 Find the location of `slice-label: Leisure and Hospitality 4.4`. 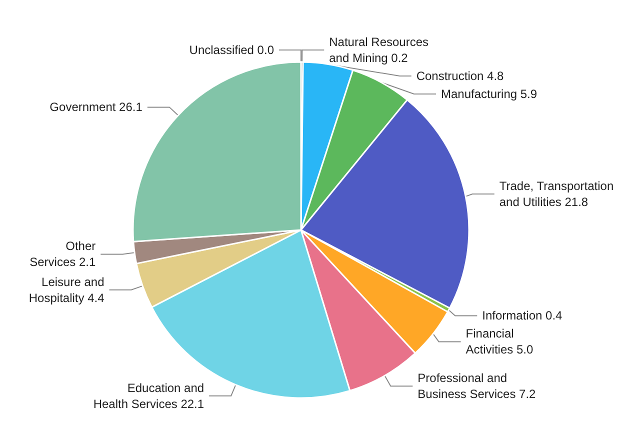

slice-label: Leisure and Hospitality 4.4 is located at coordinates (66, 289).